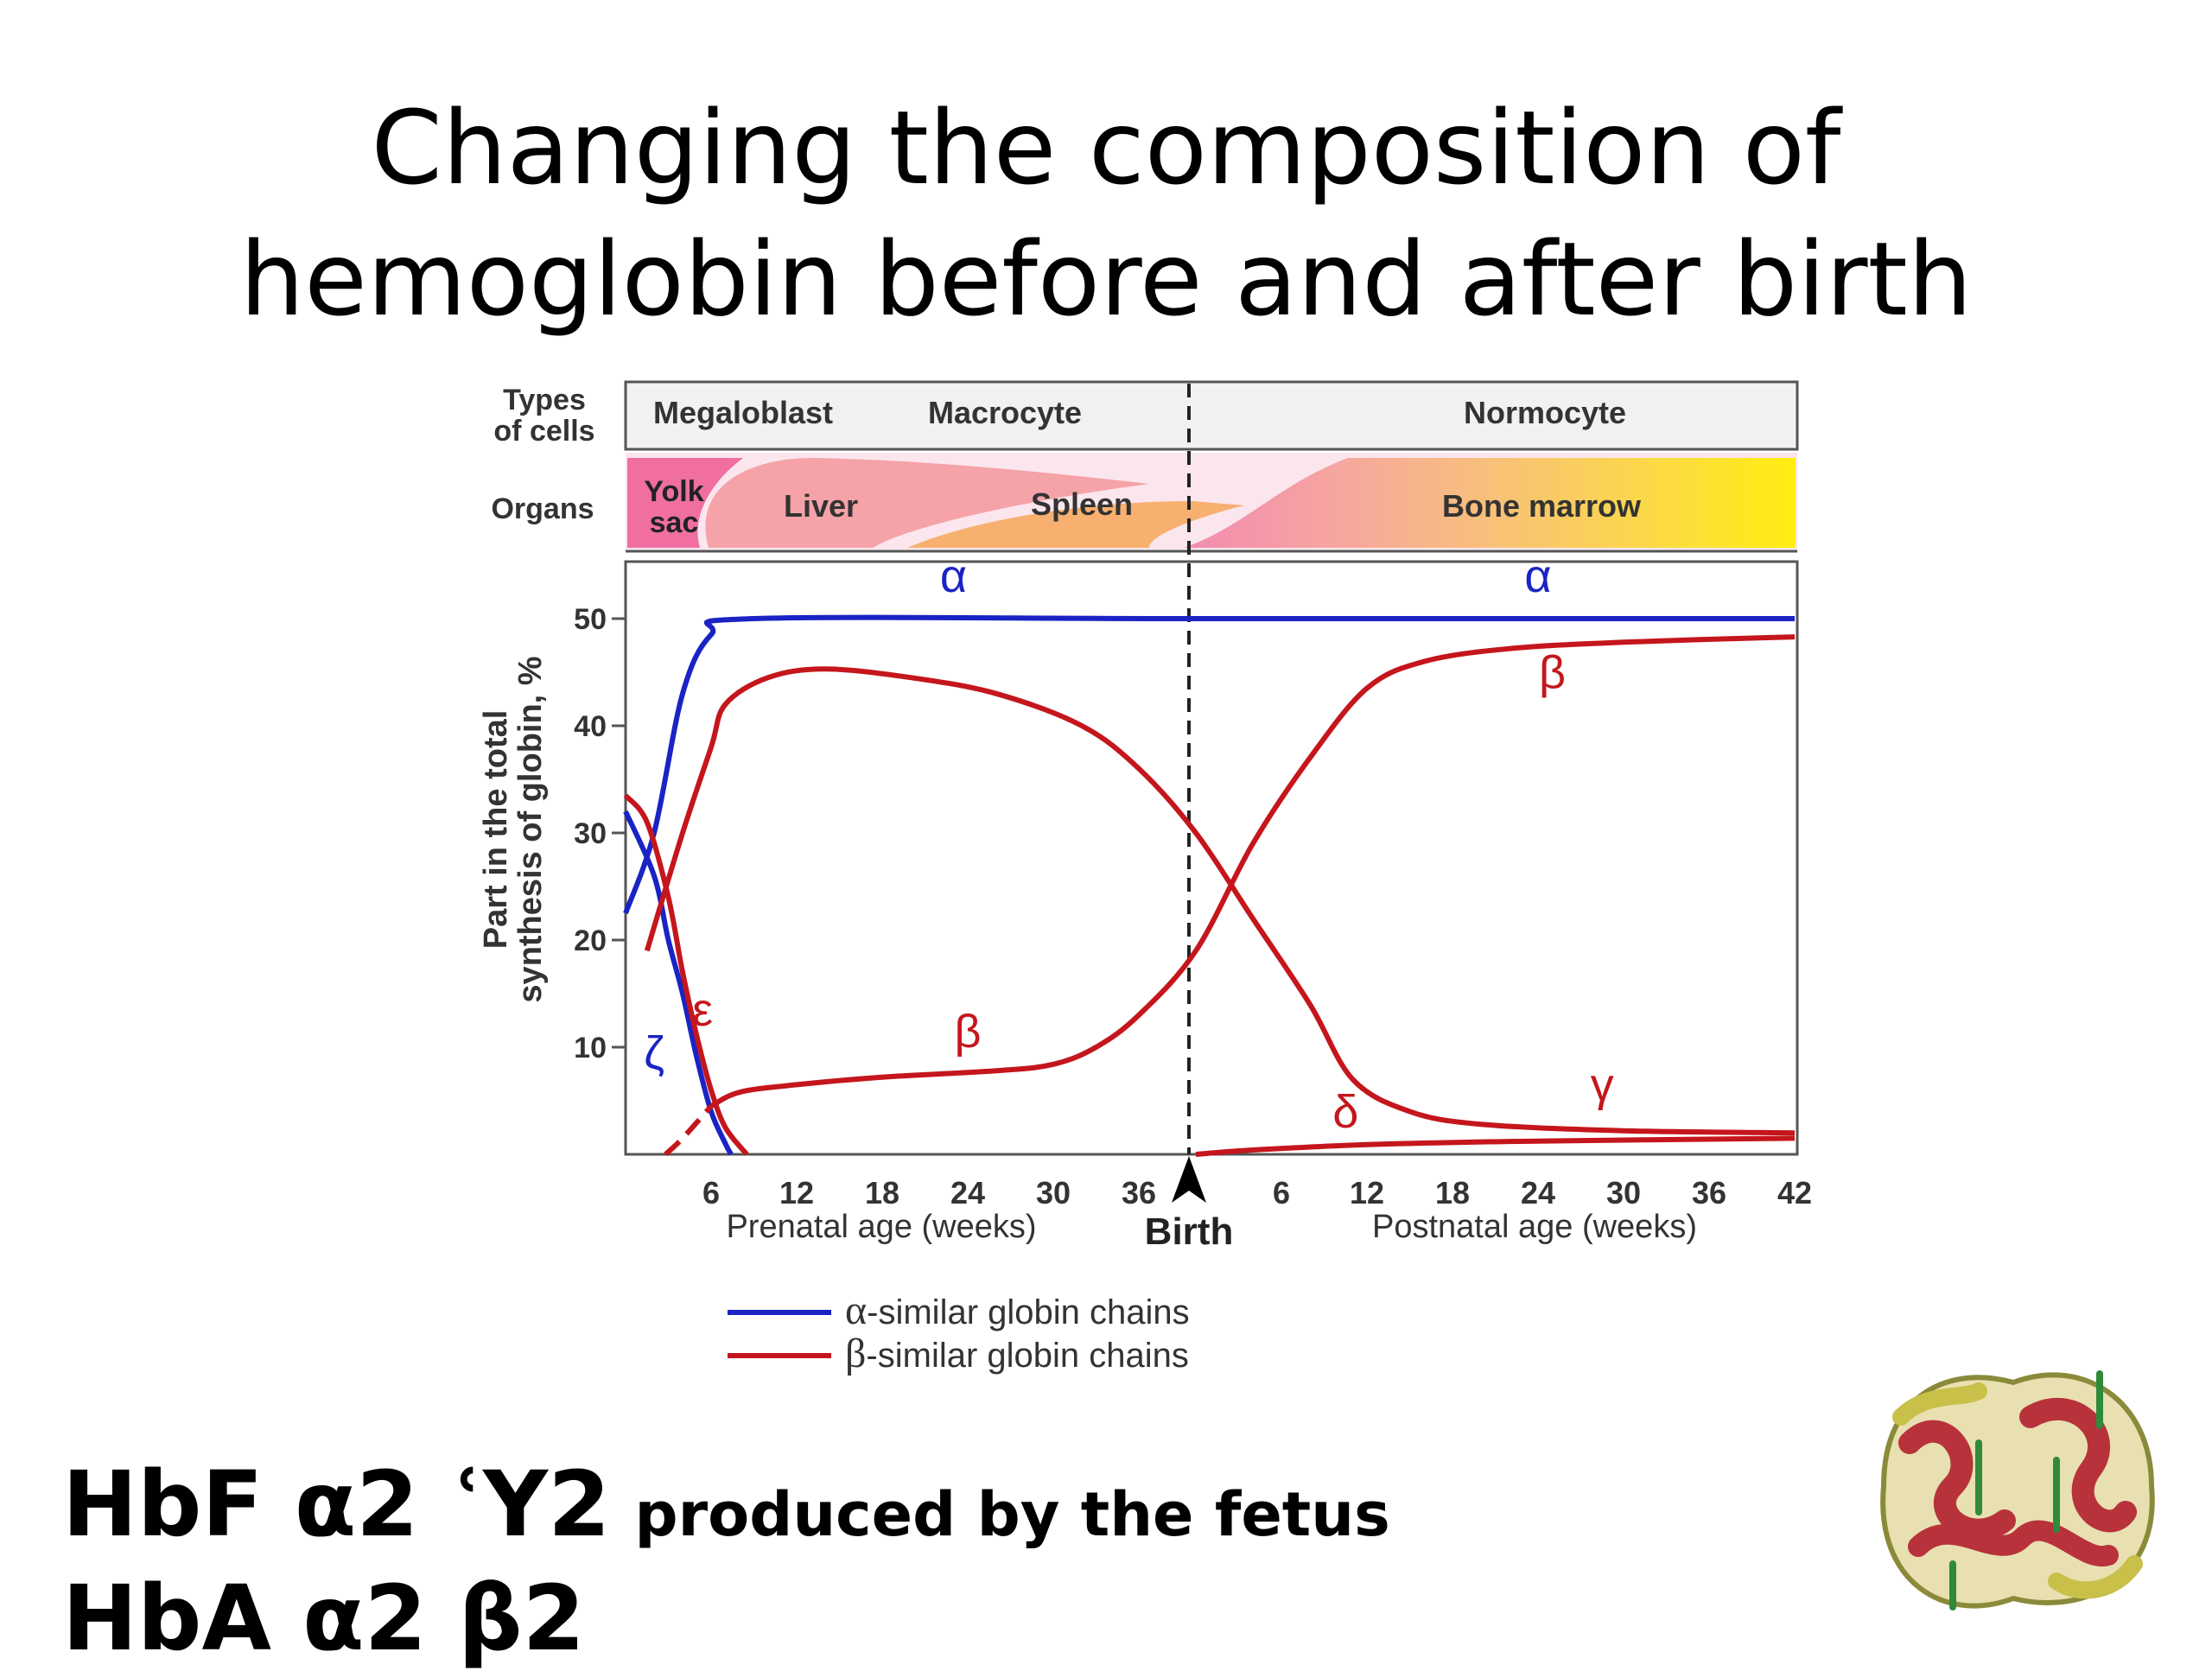 This screenshot has height=1671, width=2212. Describe the element at coordinates (590, 619) in the screenshot. I see `y-tick-label: 50` at that location.